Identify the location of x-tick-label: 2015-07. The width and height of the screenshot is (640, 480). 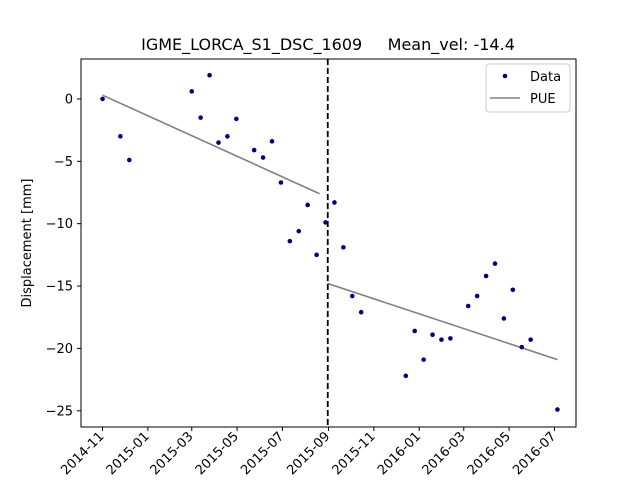
(262, 453).